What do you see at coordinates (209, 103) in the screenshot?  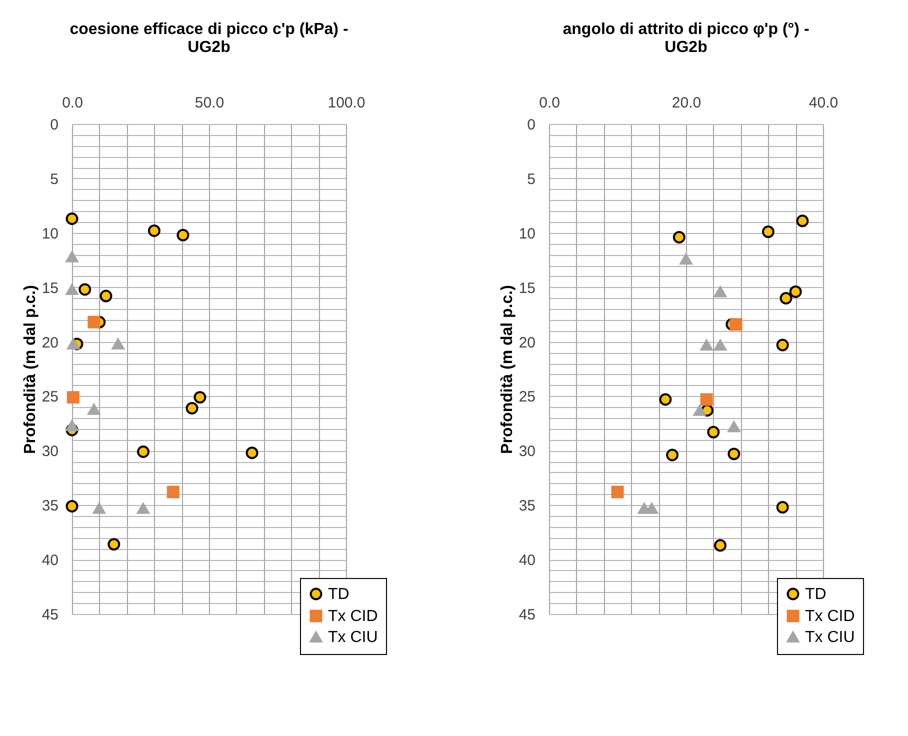 I see `x-tick-label: 50.0` at bounding box center [209, 103].